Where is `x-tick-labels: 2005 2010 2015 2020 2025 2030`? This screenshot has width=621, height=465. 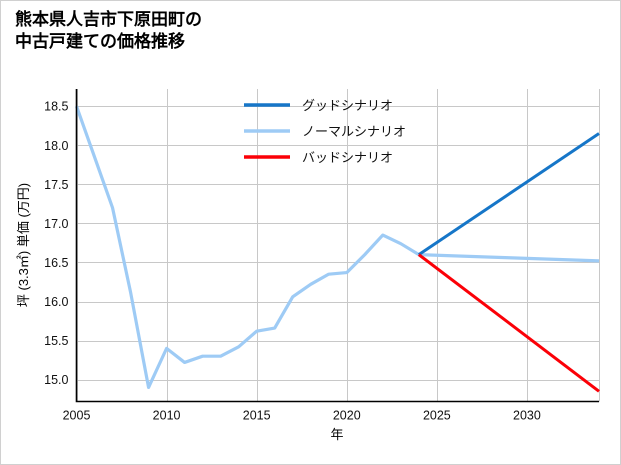
x-tick-labels: 2005 2010 2015 2020 2025 2030 is located at coordinates (302, 416).